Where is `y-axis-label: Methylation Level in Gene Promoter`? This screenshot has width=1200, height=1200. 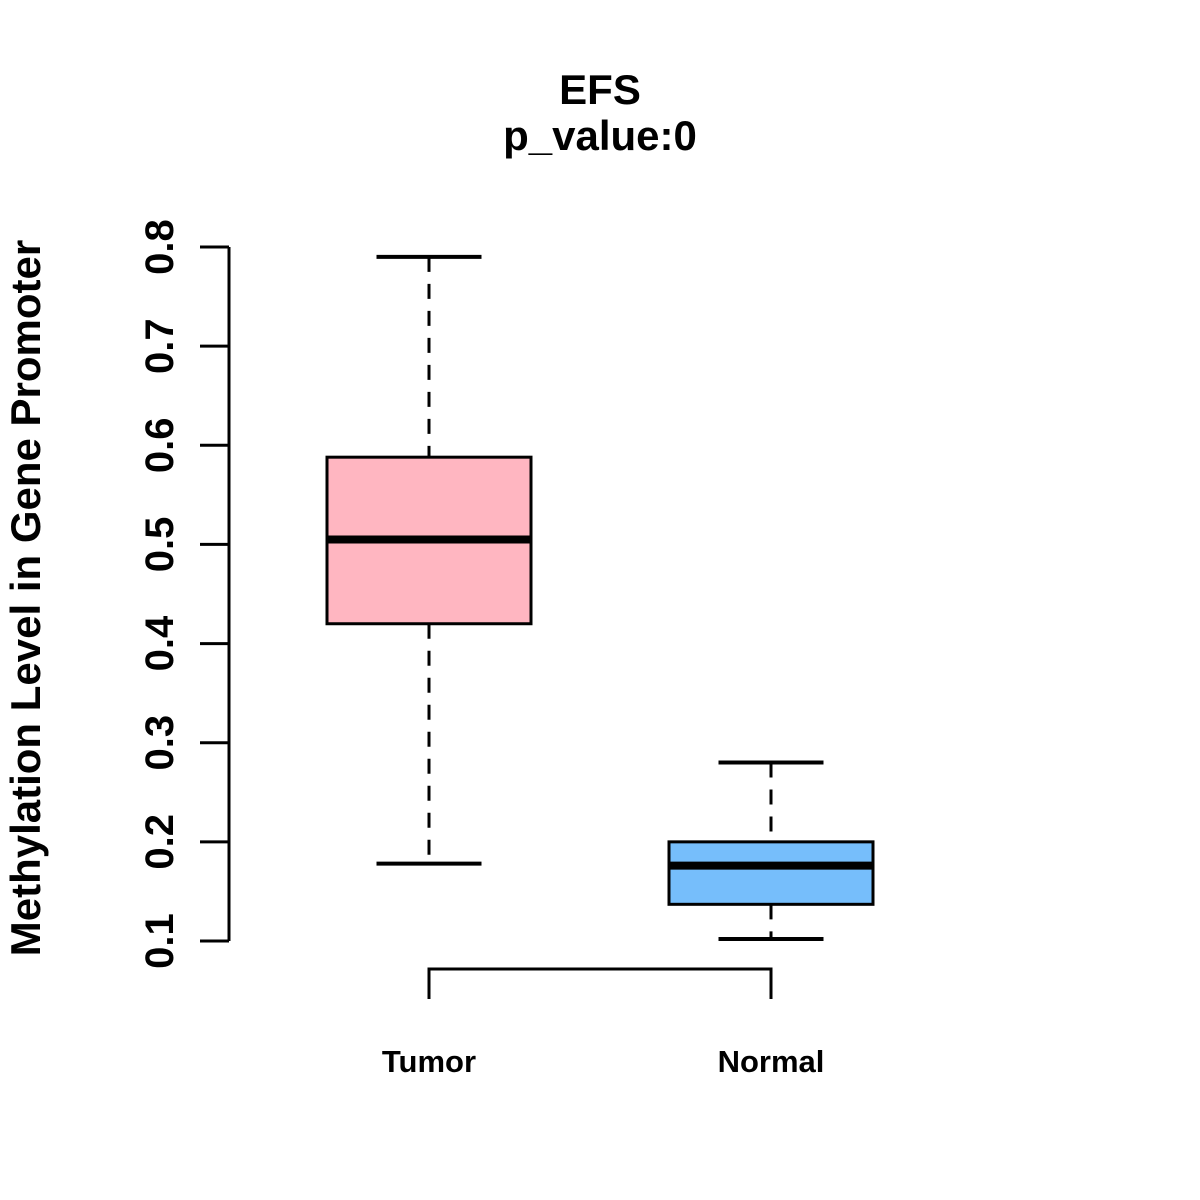
y-axis-label: Methylation Level in Gene Promoter is located at coordinates (25, 598).